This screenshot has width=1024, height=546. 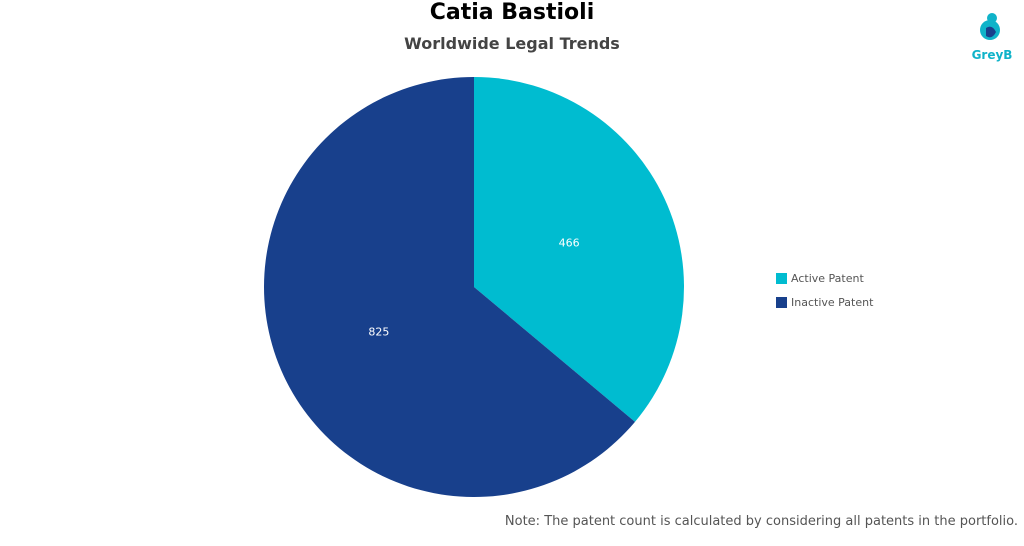 What do you see at coordinates (378, 331) in the screenshot?
I see `data-label-inactive-patent: 825` at bounding box center [378, 331].